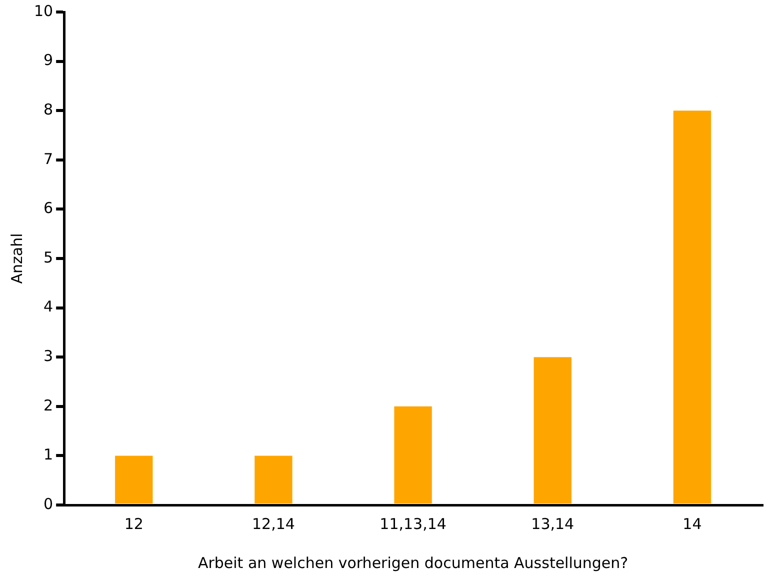 This screenshot has height=587, width=782. I want to click on x-tick-label: 14, so click(692, 523).